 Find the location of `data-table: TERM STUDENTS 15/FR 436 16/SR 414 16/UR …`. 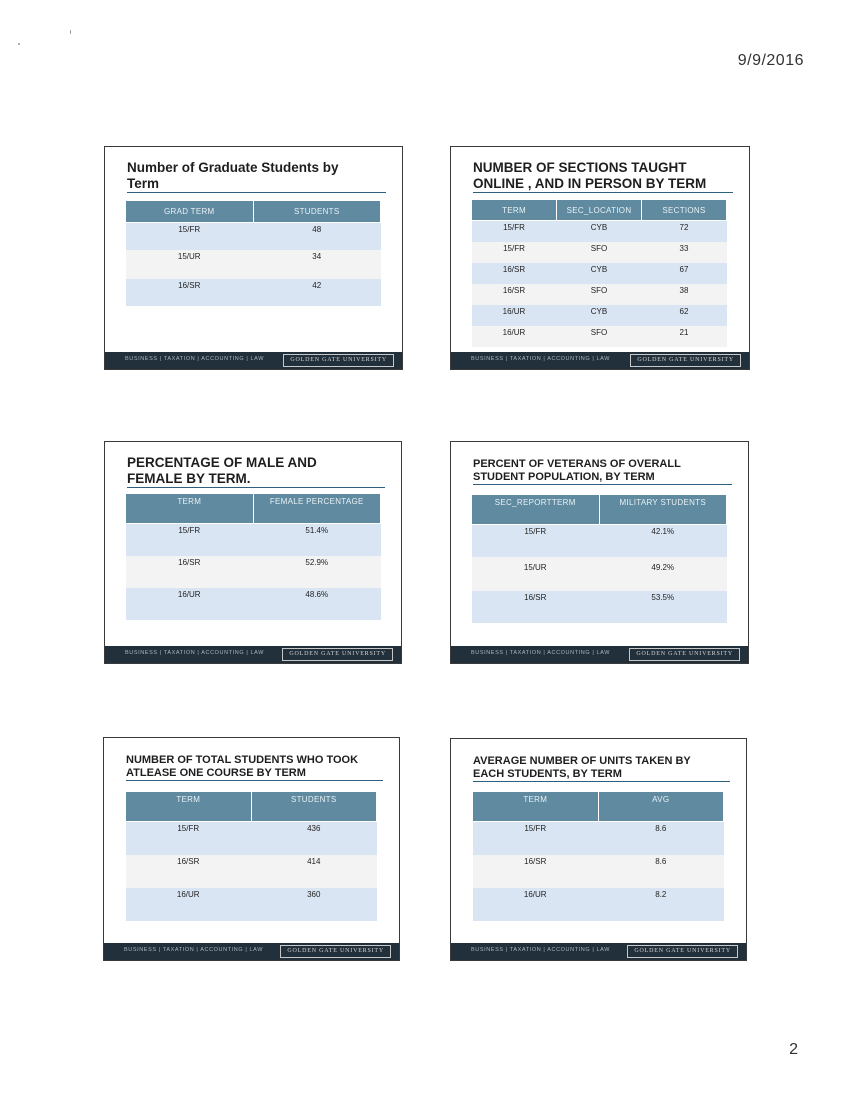

data-table: TERM STUDENTS 15/FR 436 16/SR 414 16/UR … is located at coordinates (251, 856).